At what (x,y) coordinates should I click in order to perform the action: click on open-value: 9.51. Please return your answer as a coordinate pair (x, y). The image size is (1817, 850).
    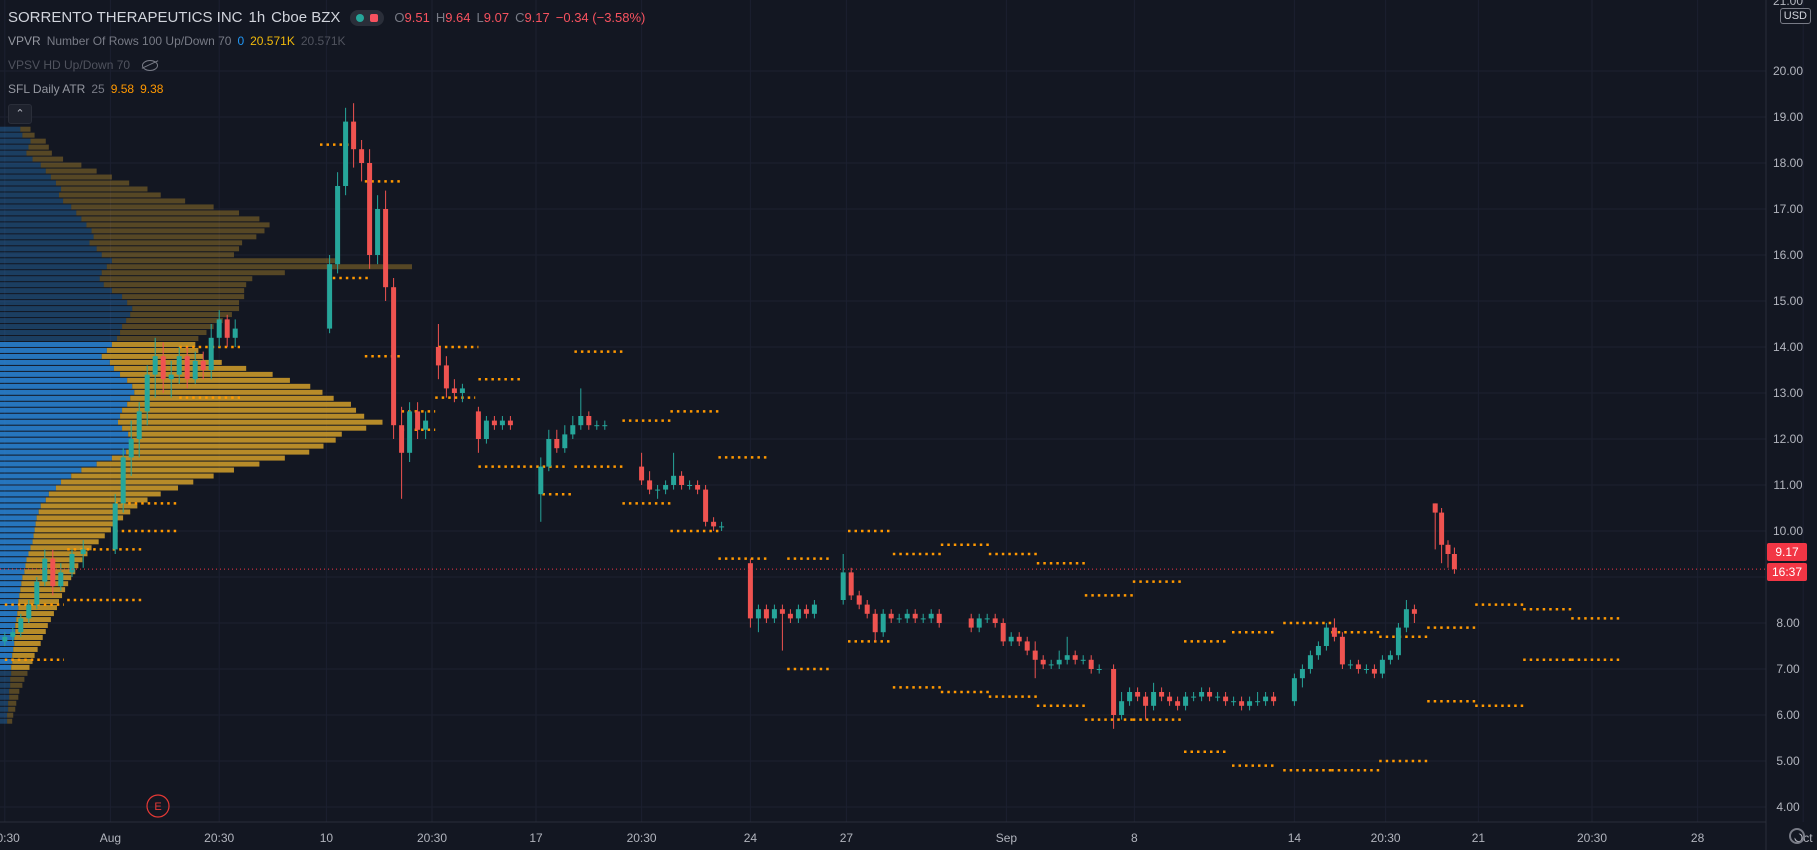
    Looking at the image, I should click on (417, 17).